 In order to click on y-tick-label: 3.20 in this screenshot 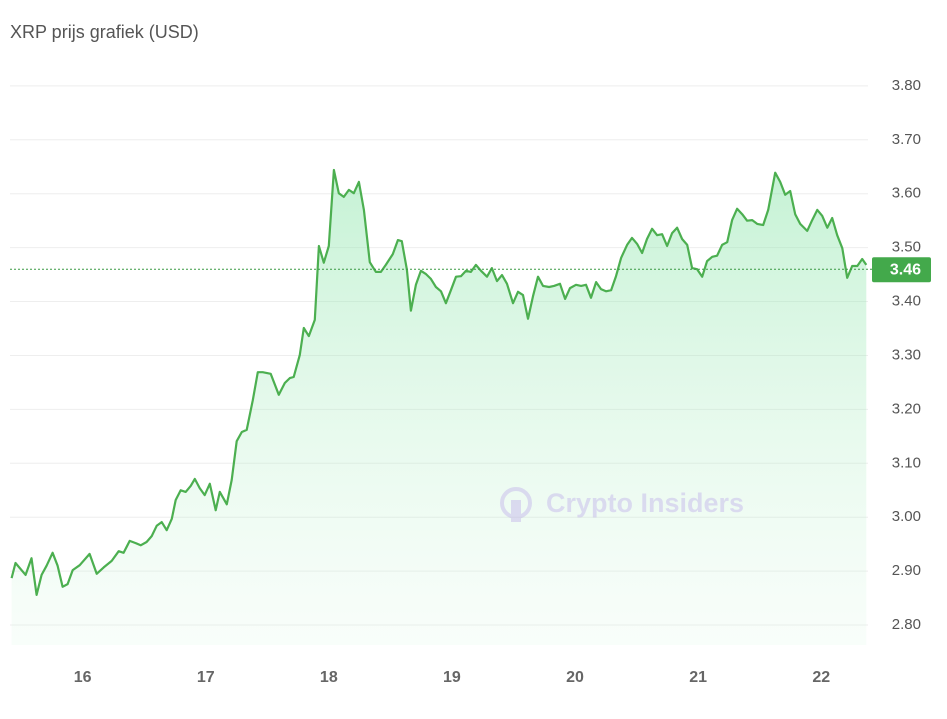, I will do `click(906, 408)`.